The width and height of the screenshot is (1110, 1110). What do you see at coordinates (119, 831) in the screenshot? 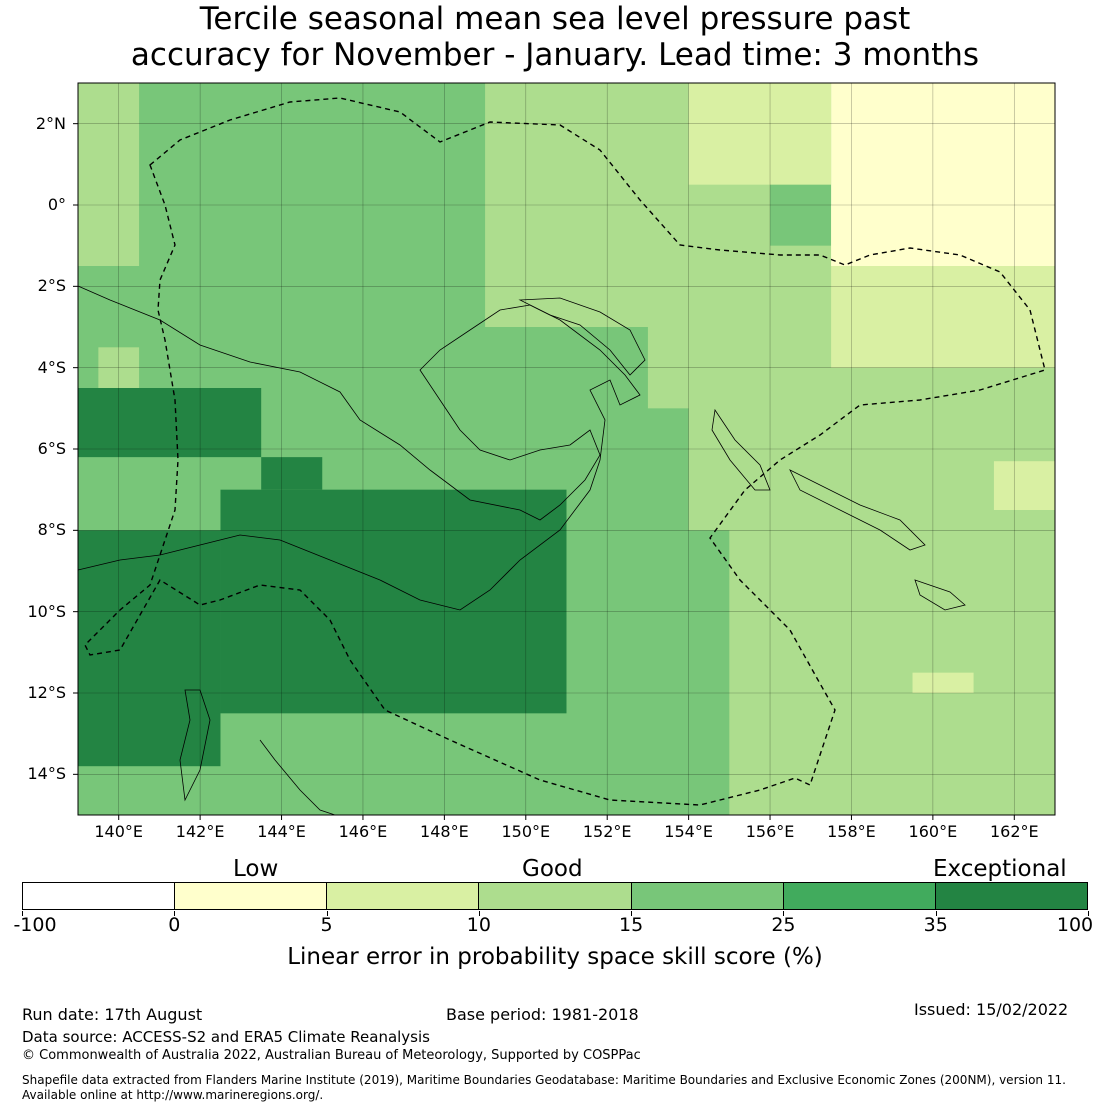
I see `lon-label-0: 140°E` at bounding box center [119, 831].